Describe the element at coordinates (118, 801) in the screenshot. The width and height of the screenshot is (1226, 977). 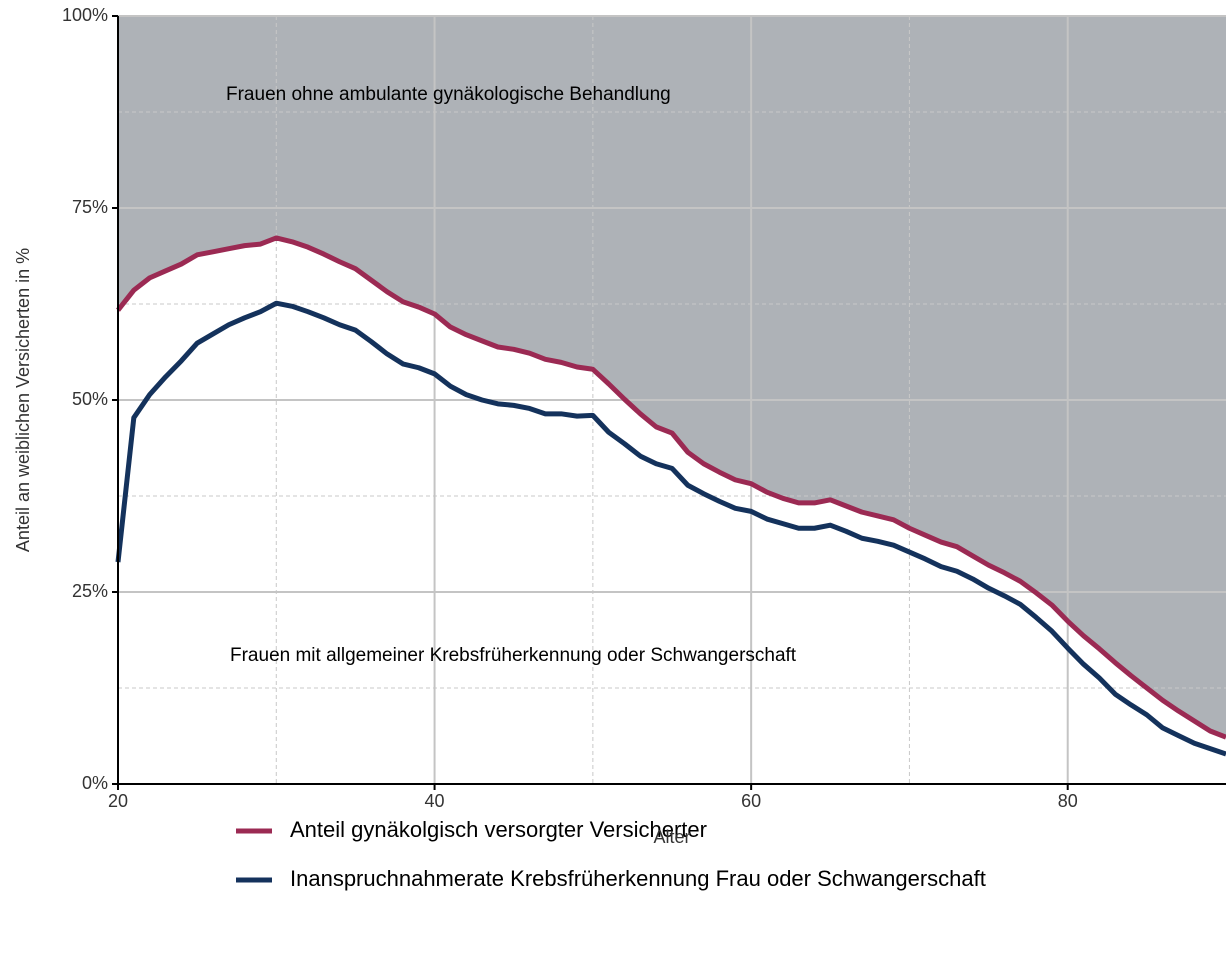
I see `x-tick-label: 20` at that location.